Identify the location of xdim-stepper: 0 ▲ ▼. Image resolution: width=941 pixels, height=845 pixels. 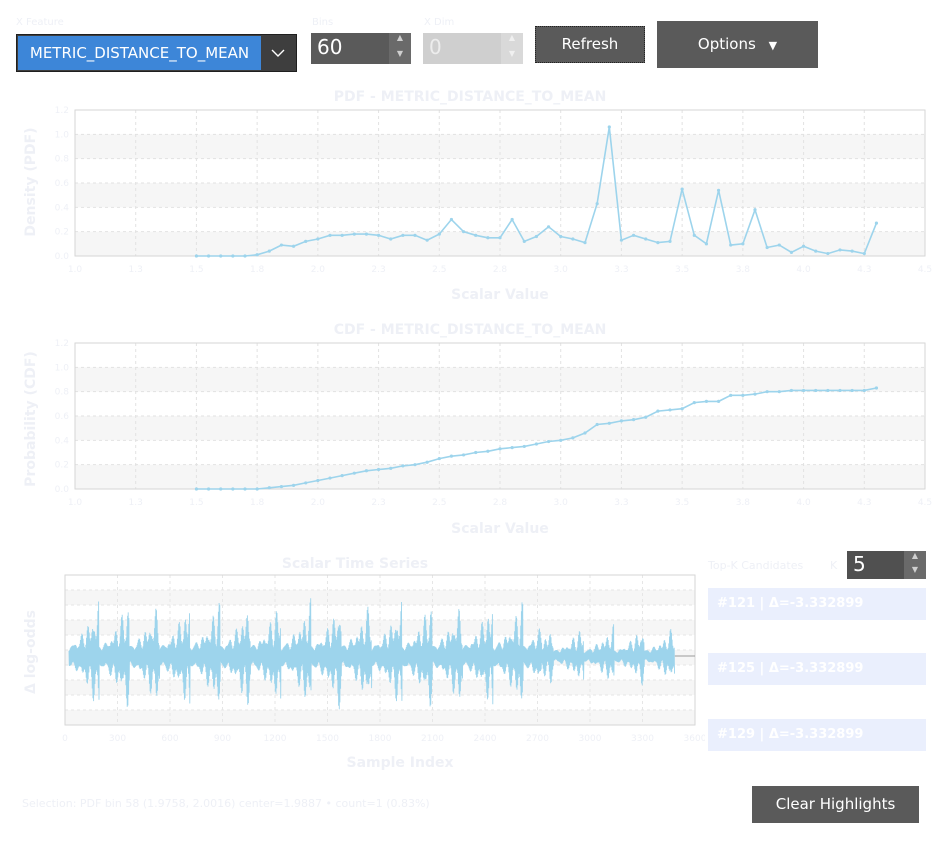
(473, 48).